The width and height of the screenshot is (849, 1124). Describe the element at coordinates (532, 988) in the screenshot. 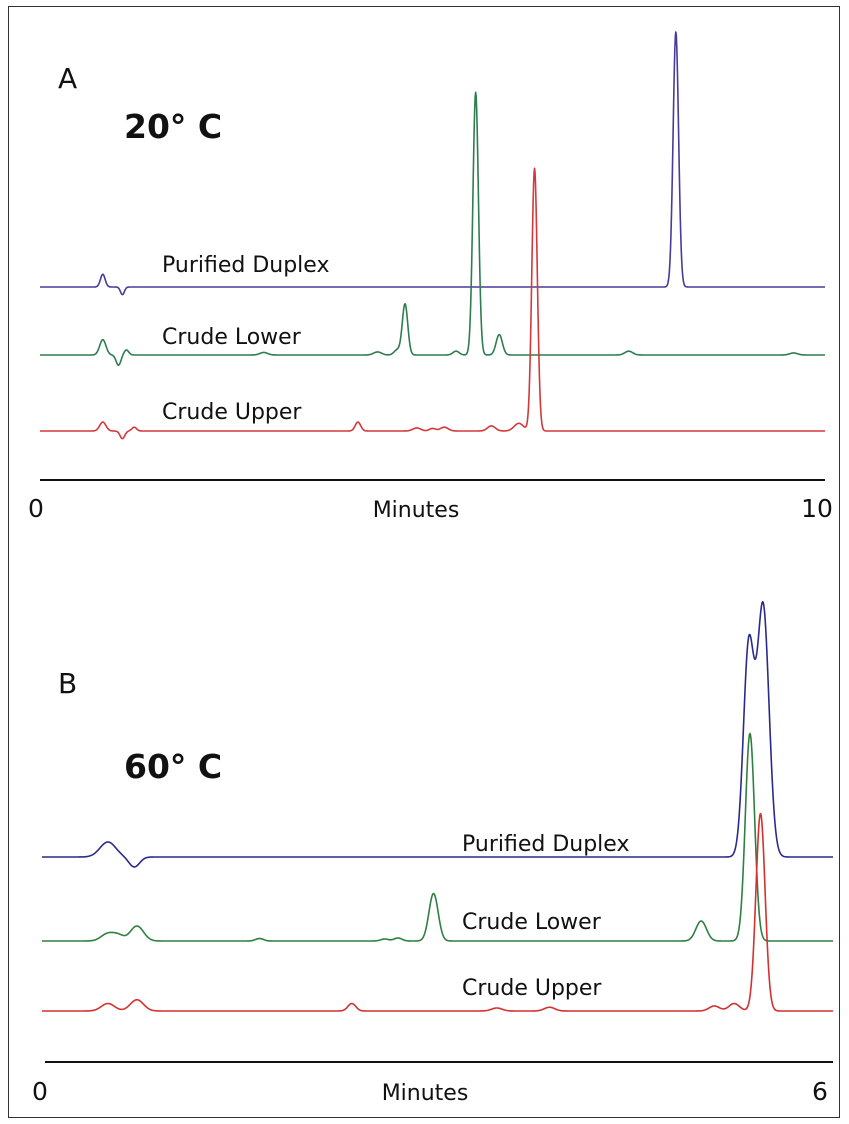

I see `series-label-crude-upper-b: Crude Upper` at that location.